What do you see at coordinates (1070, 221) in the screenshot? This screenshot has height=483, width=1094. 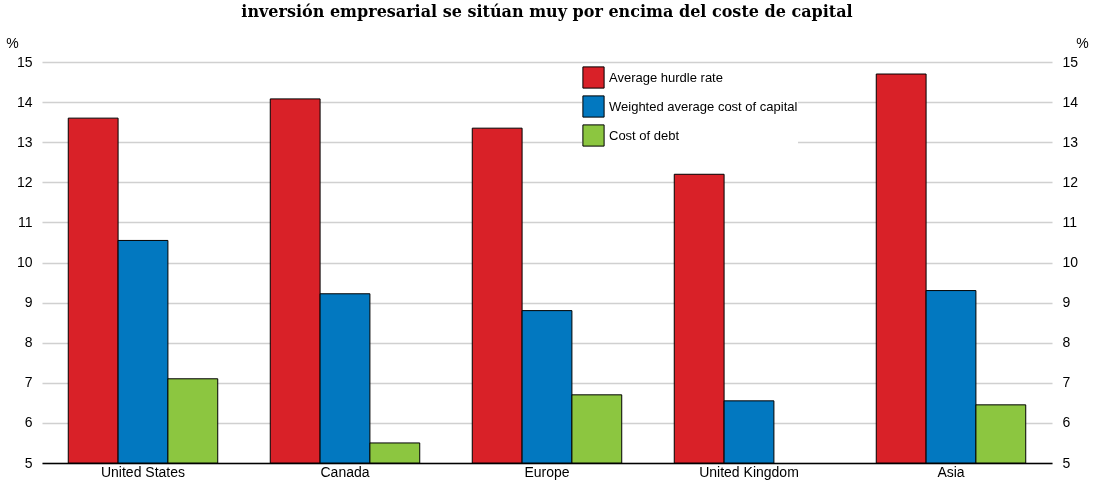 I see `y2-tick-label: 11` at bounding box center [1070, 221].